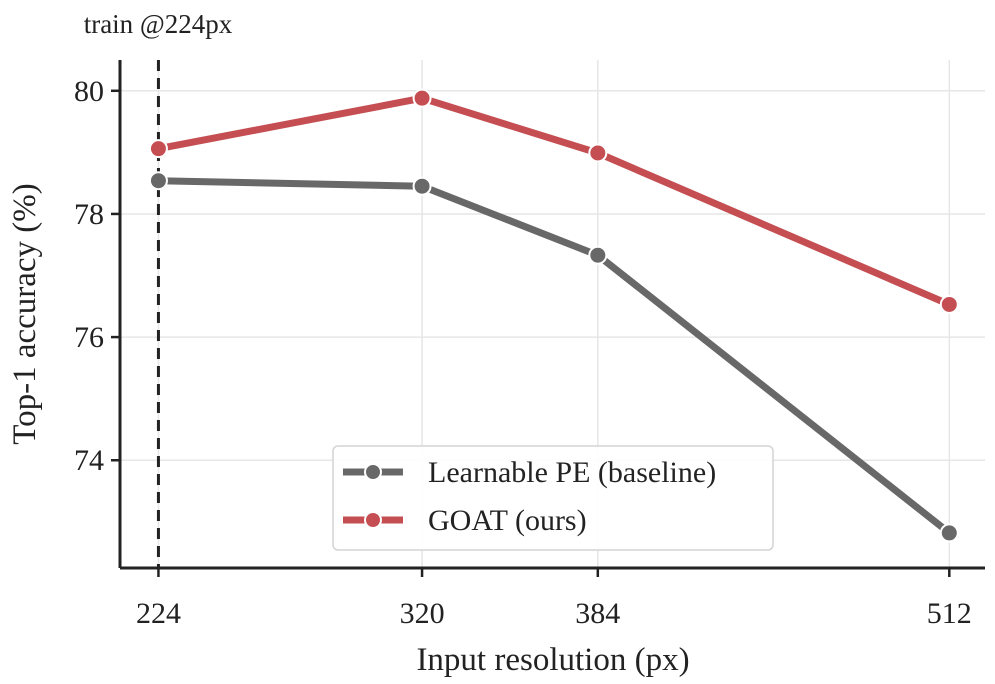 The width and height of the screenshot is (995, 684). What do you see at coordinates (89, 337) in the screenshot?
I see `y-tick-label: 76` at bounding box center [89, 337].